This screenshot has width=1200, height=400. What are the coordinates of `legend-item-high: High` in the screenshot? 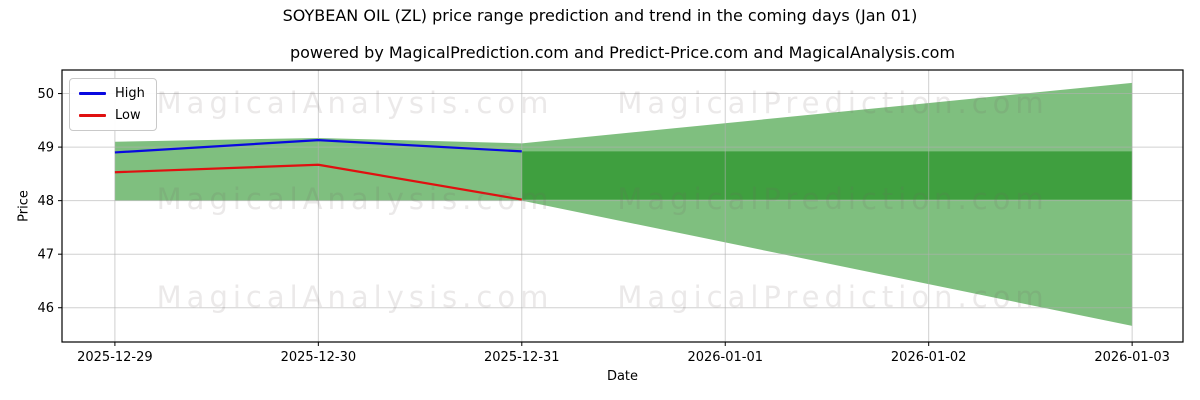 It's located at (112, 93).